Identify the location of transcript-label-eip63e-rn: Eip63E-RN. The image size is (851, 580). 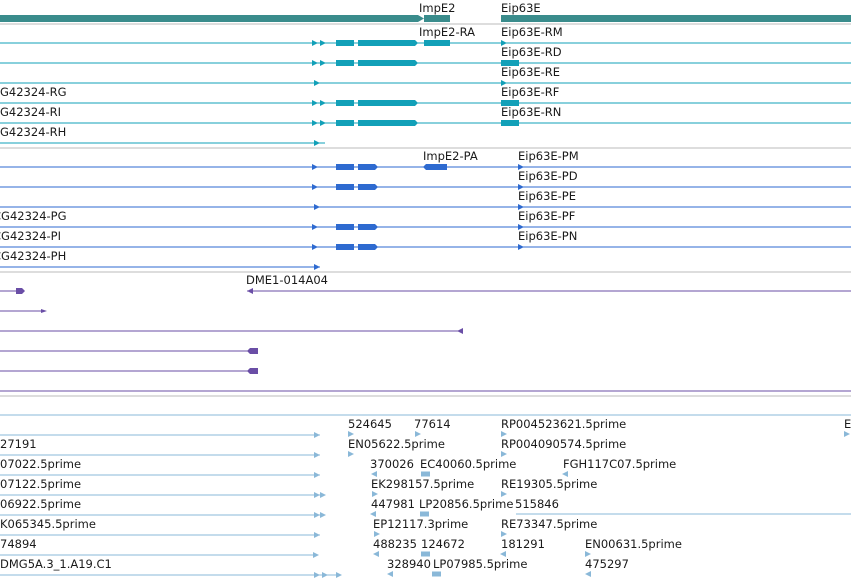
(531, 112).